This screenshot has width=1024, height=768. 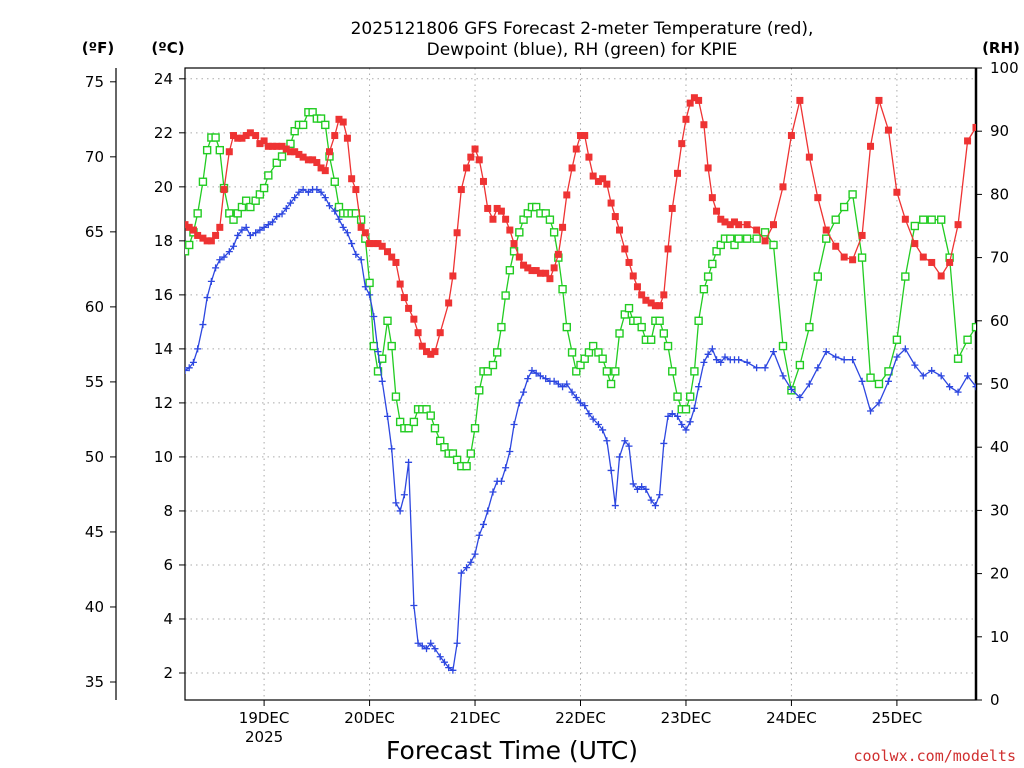 I want to click on rh-tick-label: 90, so click(x=999, y=131).